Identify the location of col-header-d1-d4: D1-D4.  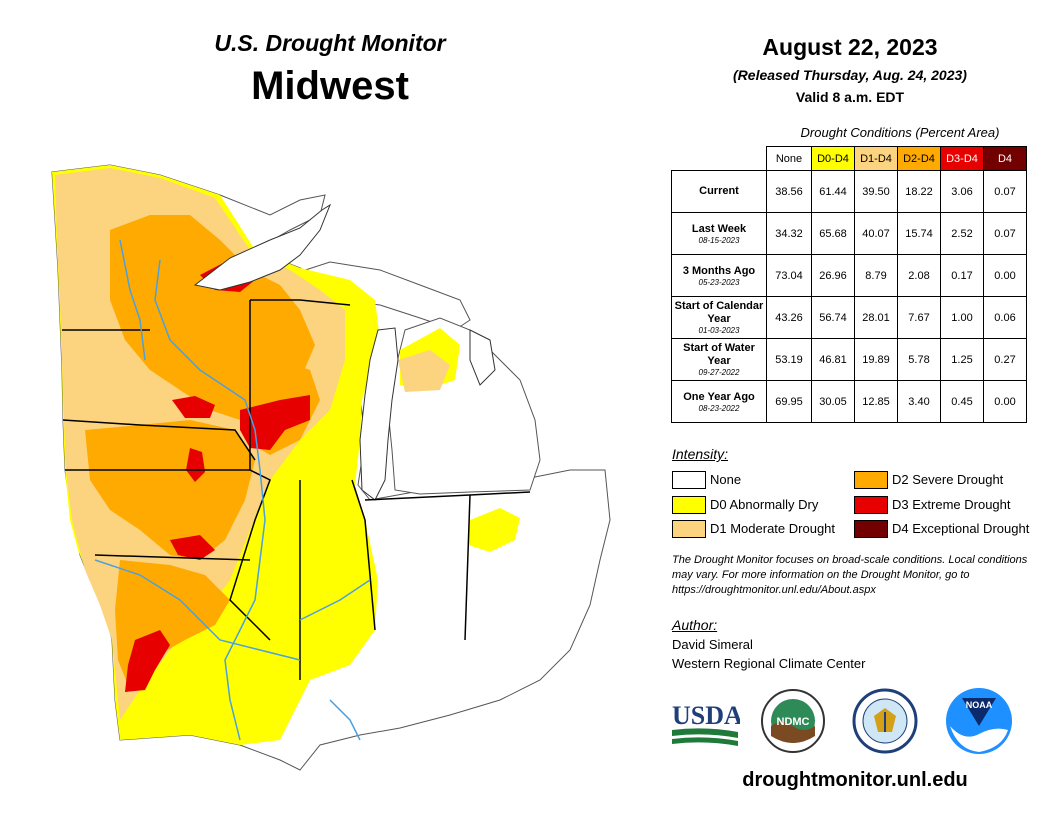
(876, 158).